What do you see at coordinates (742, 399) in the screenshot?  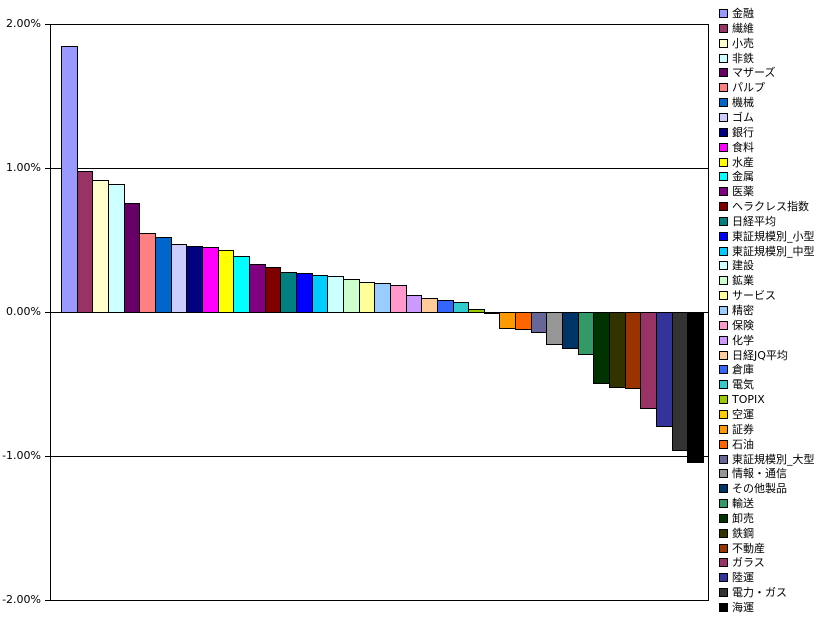 I see `legend-item-TOPIX: TOPIX` at bounding box center [742, 399].